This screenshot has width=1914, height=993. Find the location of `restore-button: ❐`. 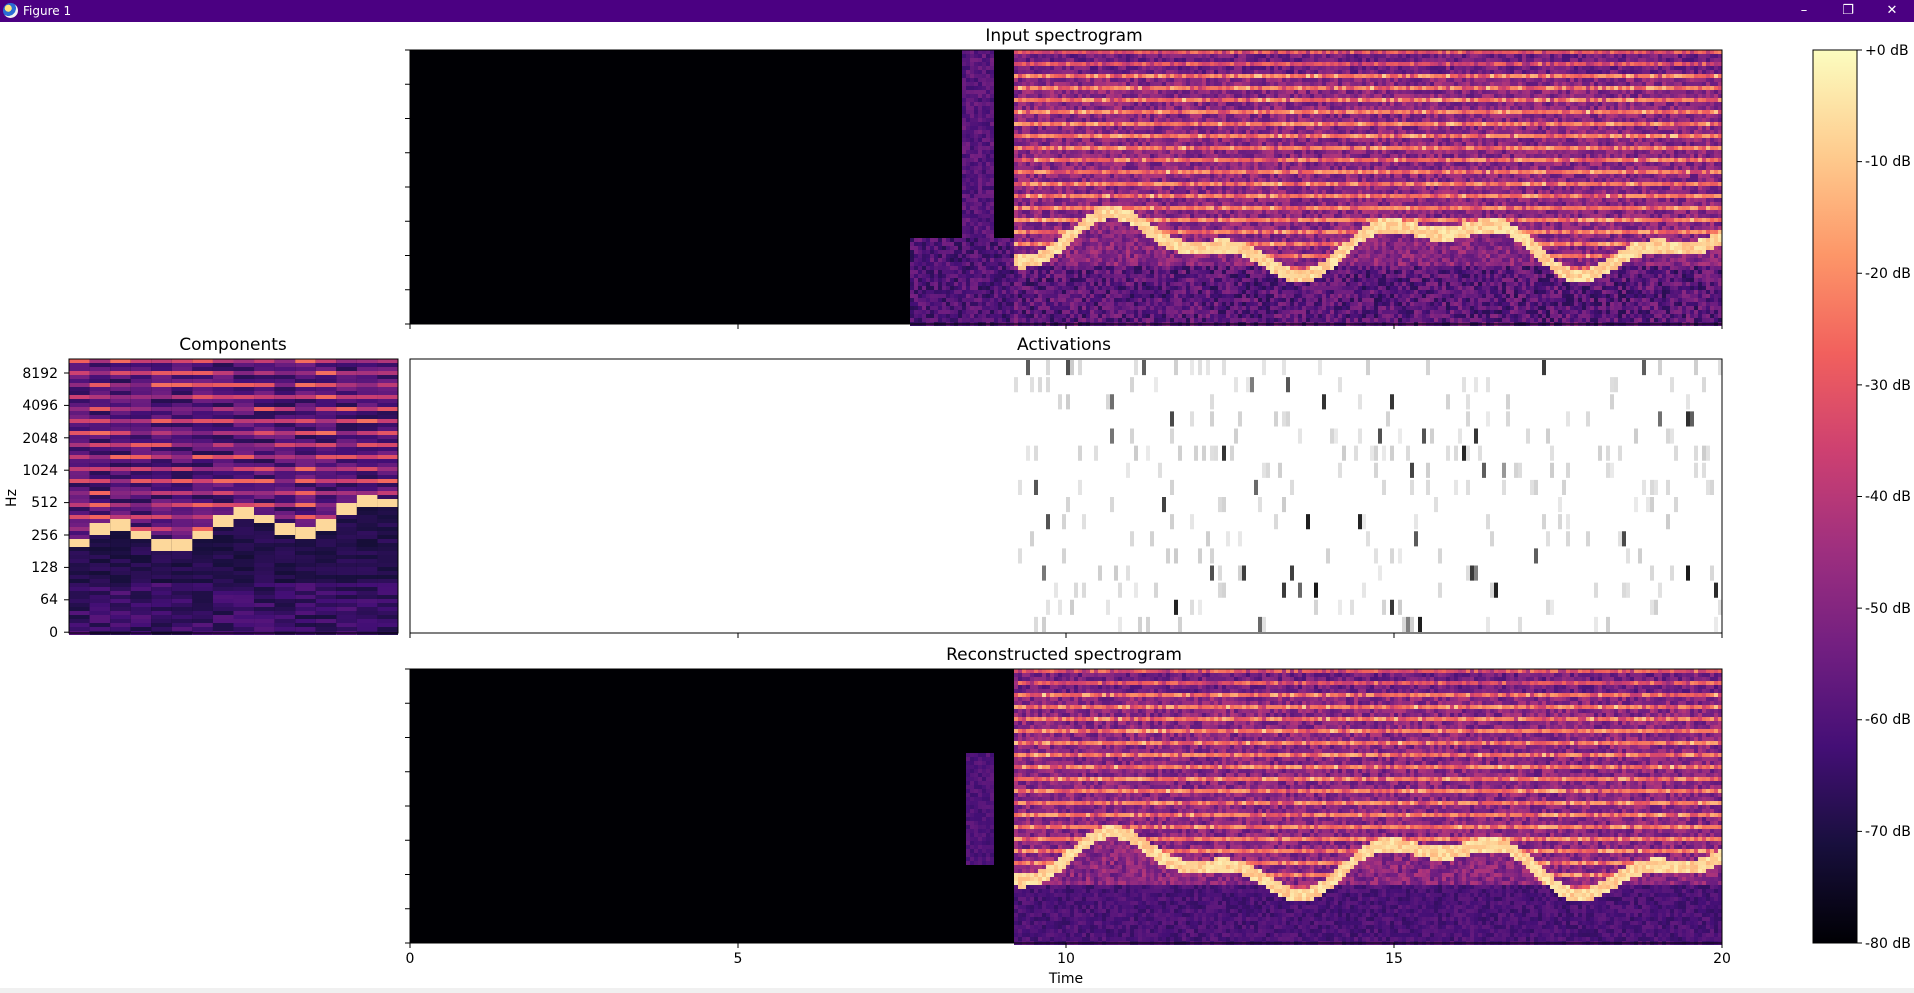

restore-button: ❐ is located at coordinates (1848, 11).